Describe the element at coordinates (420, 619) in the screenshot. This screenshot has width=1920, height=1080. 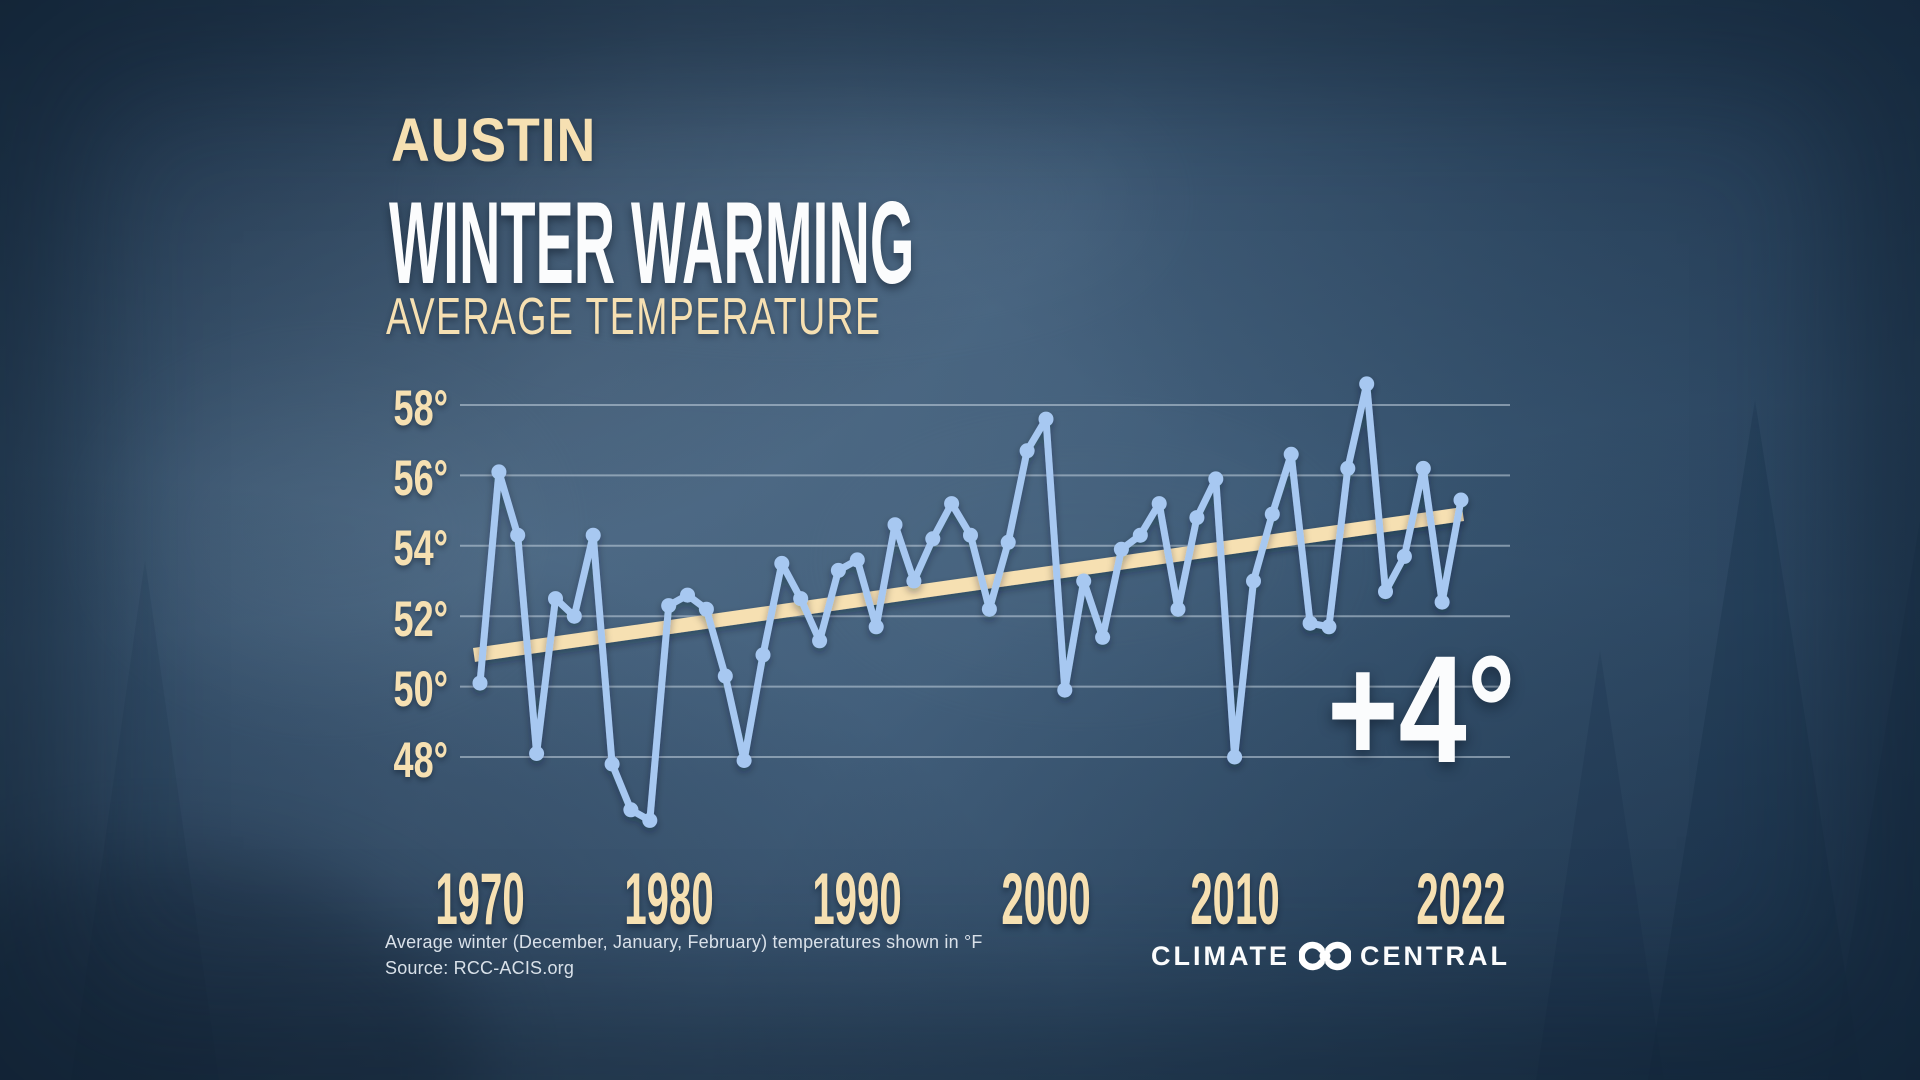
I see `y-tick-label: 52°` at that location.